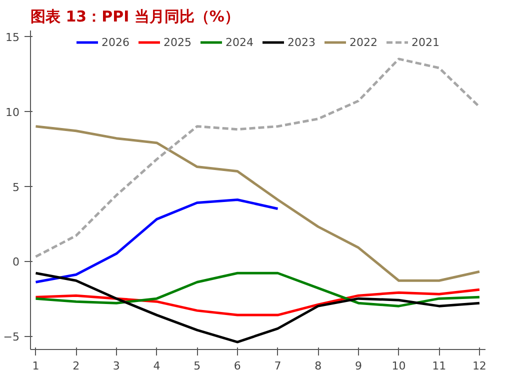 The image size is (510, 377). Describe the element at coordinates (13, 37) in the screenshot. I see `y-tick-label: 15` at that location.